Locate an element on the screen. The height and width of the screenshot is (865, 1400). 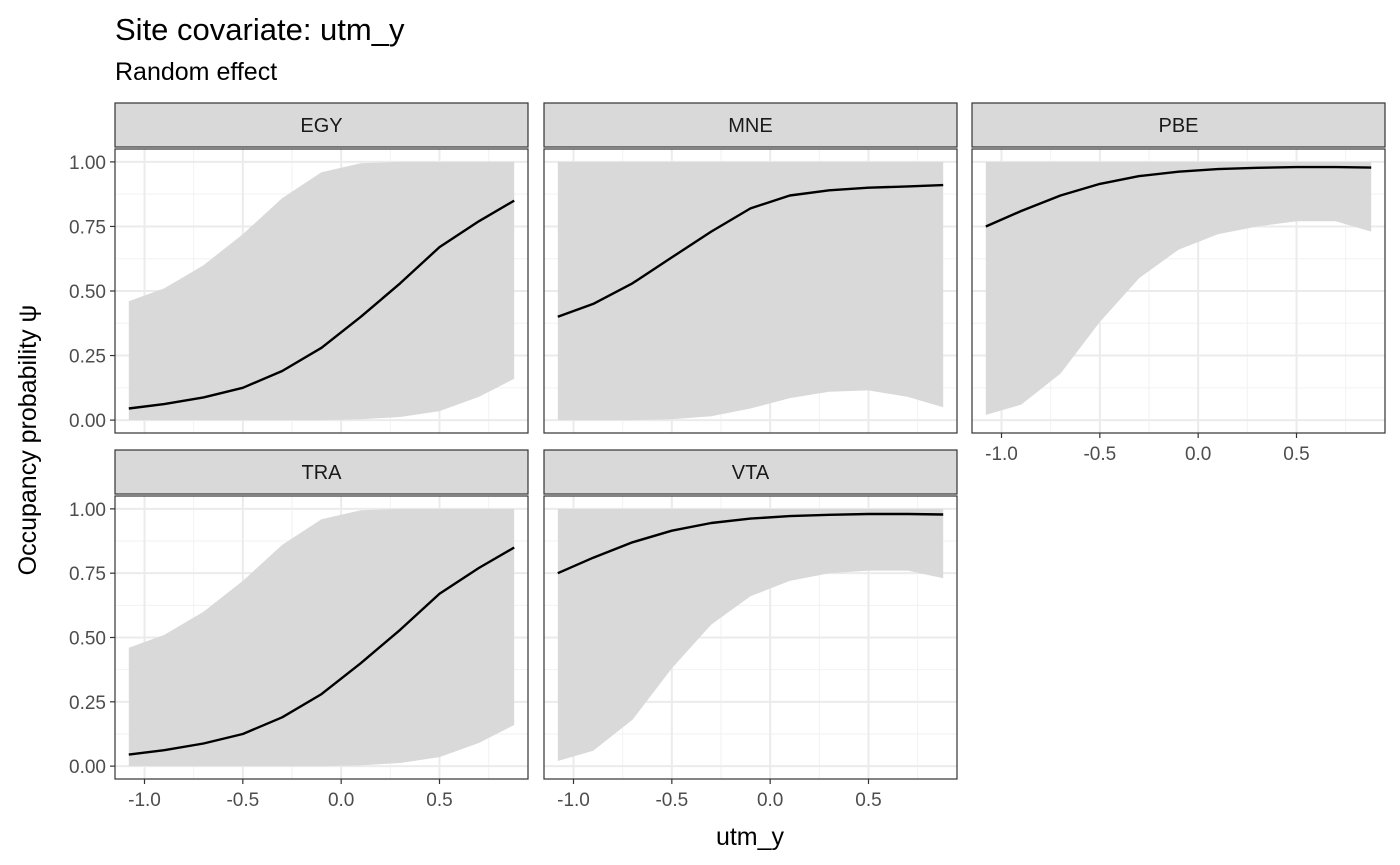
panel-tra: TRA 0.00 0.25 0.50 0.75 1.00 -1.0 -0.5 0.0 0.5 is located at coordinates (299, 630).